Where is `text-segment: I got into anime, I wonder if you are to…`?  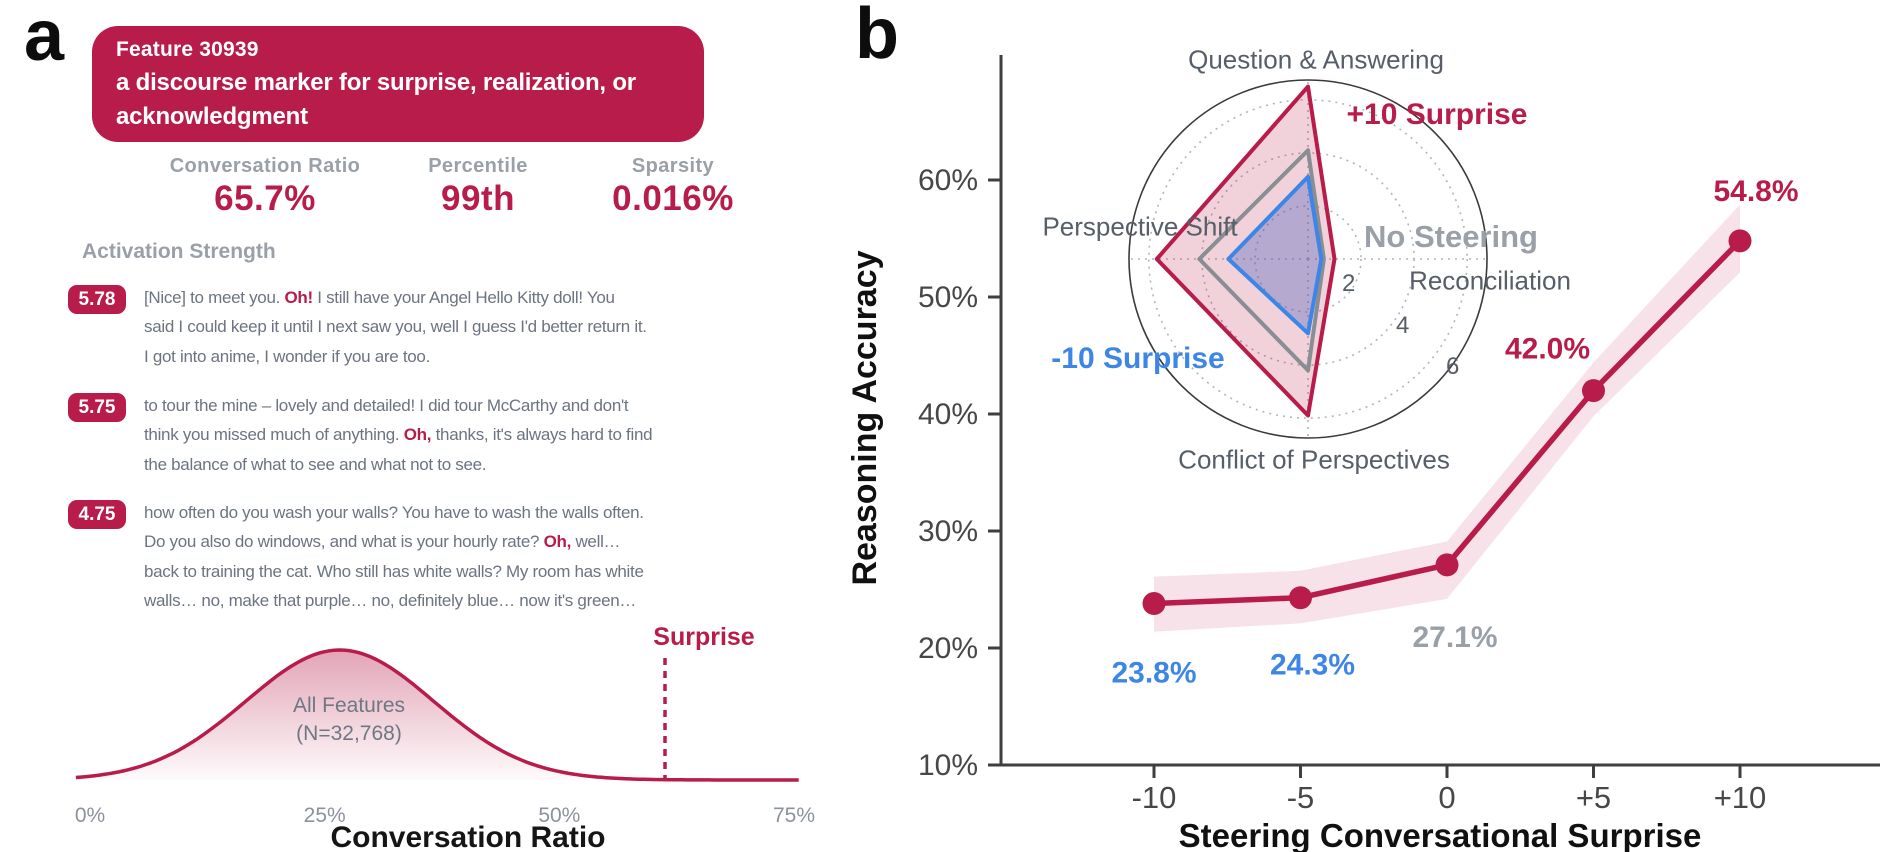
text-segment: I got into anime, I wonder if you are to… is located at coordinates (287, 356).